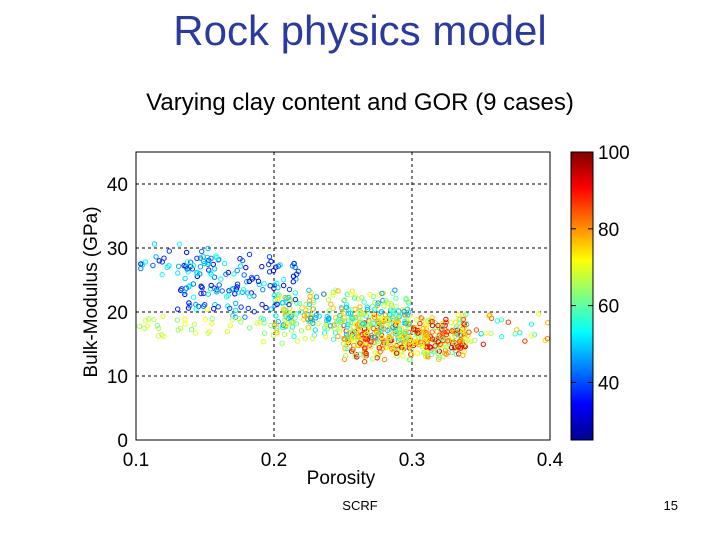 This screenshot has width=720, height=540. I want to click on y-tick-label: 30, so click(117, 249).